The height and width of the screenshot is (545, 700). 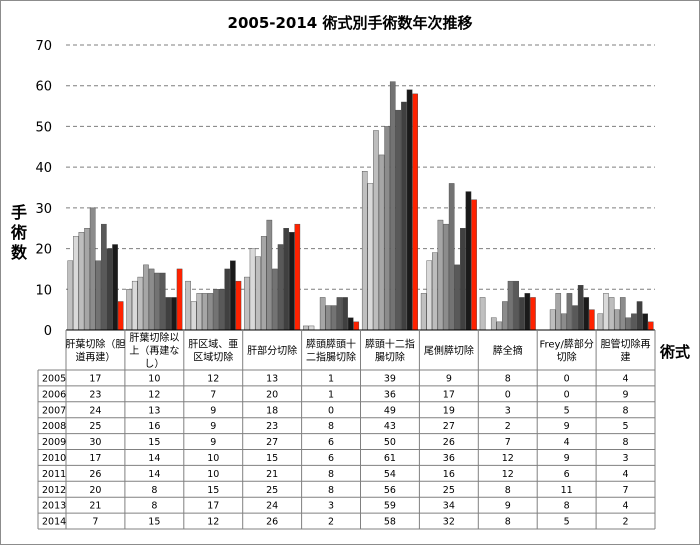 What do you see at coordinates (390, 474) in the screenshot?
I see `data-value: 54` at bounding box center [390, 474].